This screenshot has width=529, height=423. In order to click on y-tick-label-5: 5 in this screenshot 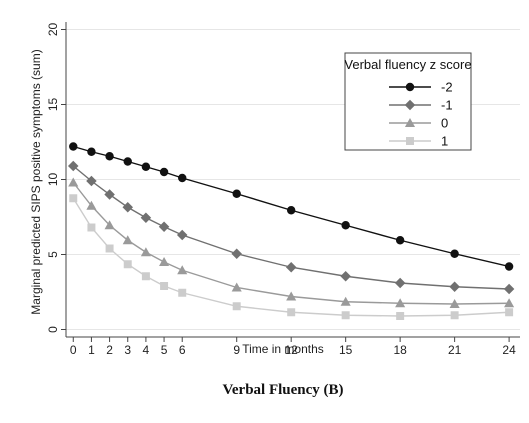, I will do `click(53, 254)`.